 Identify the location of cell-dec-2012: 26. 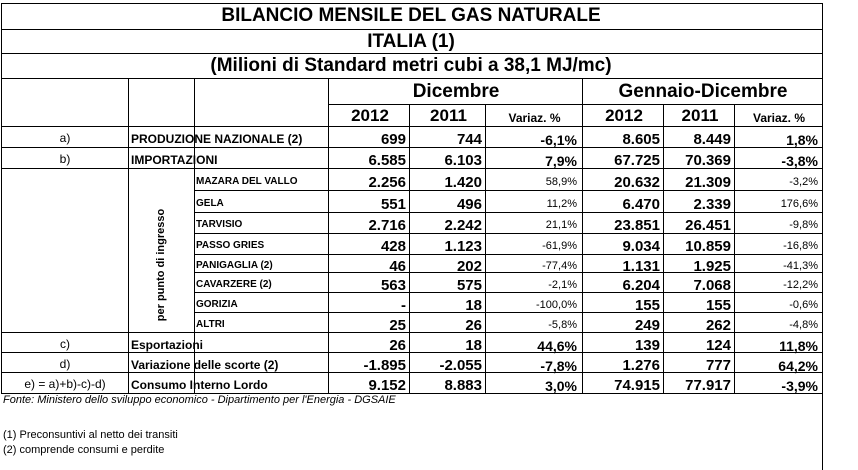
(397, 345).